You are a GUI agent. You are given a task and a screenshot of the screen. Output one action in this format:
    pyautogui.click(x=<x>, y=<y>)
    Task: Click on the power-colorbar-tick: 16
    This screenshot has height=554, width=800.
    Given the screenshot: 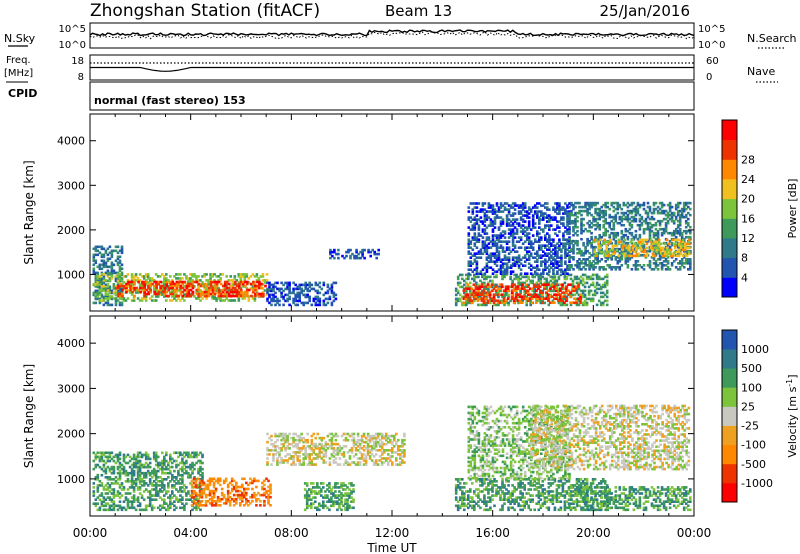 What is the action you would take?
    pyautogui.click(x=748, y=218)
    